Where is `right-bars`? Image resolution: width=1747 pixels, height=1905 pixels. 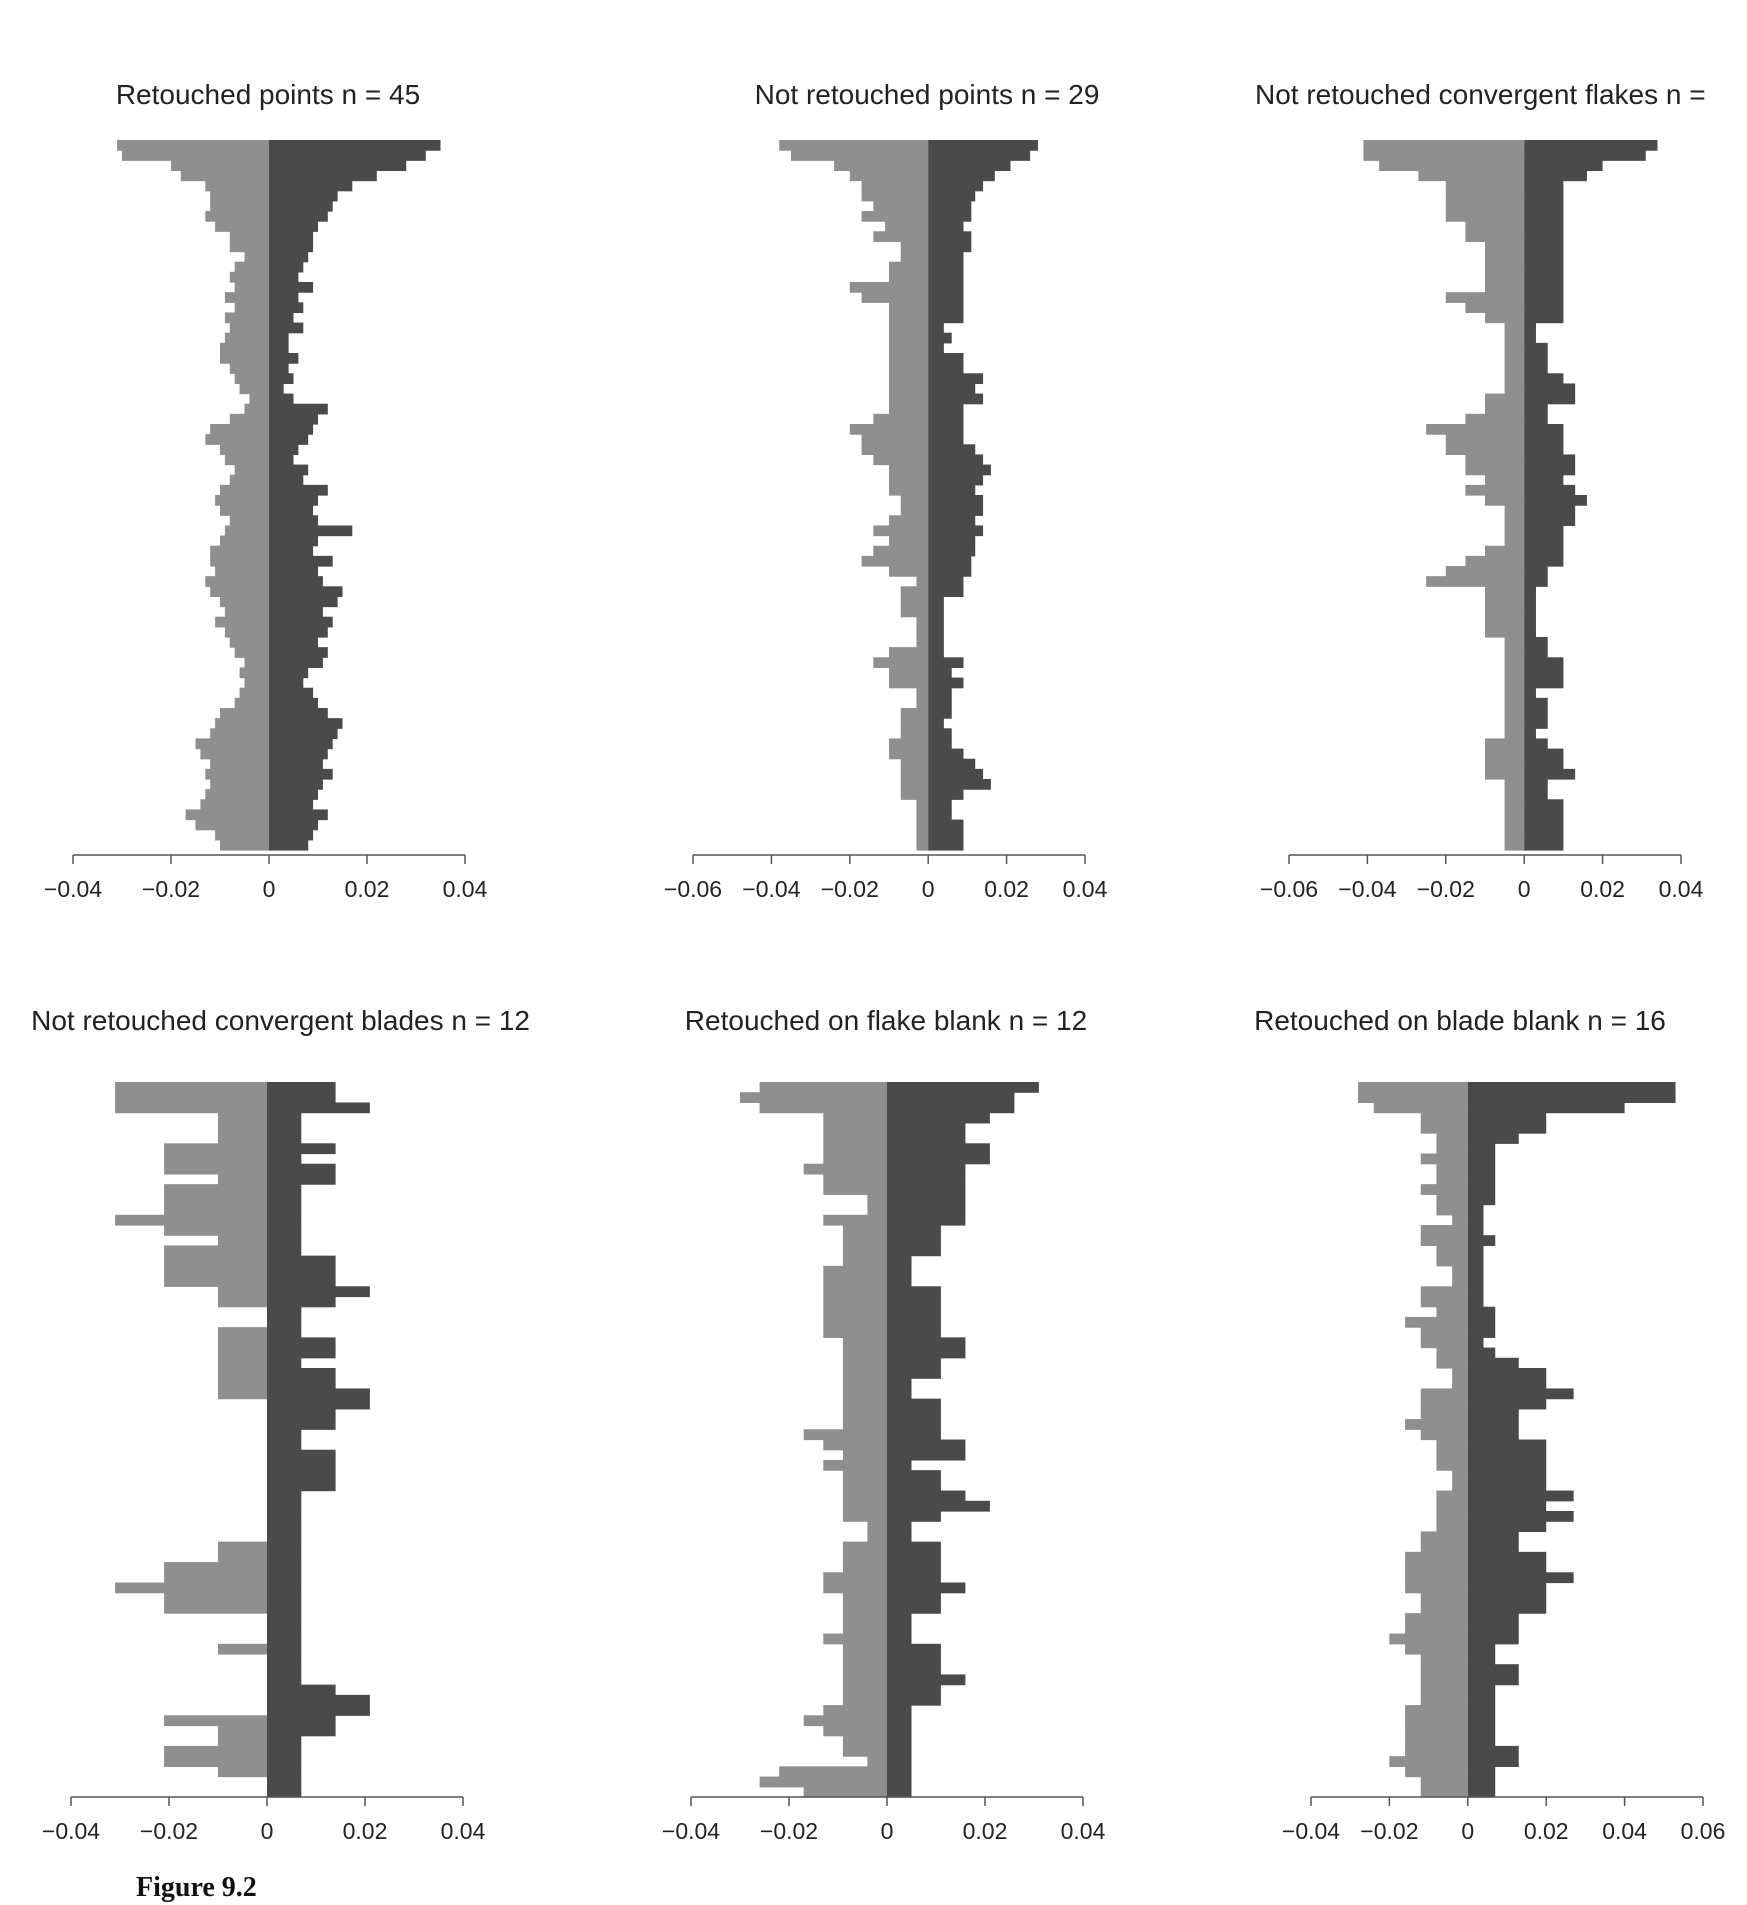 right-bars is located at coordinates (318, 1440).